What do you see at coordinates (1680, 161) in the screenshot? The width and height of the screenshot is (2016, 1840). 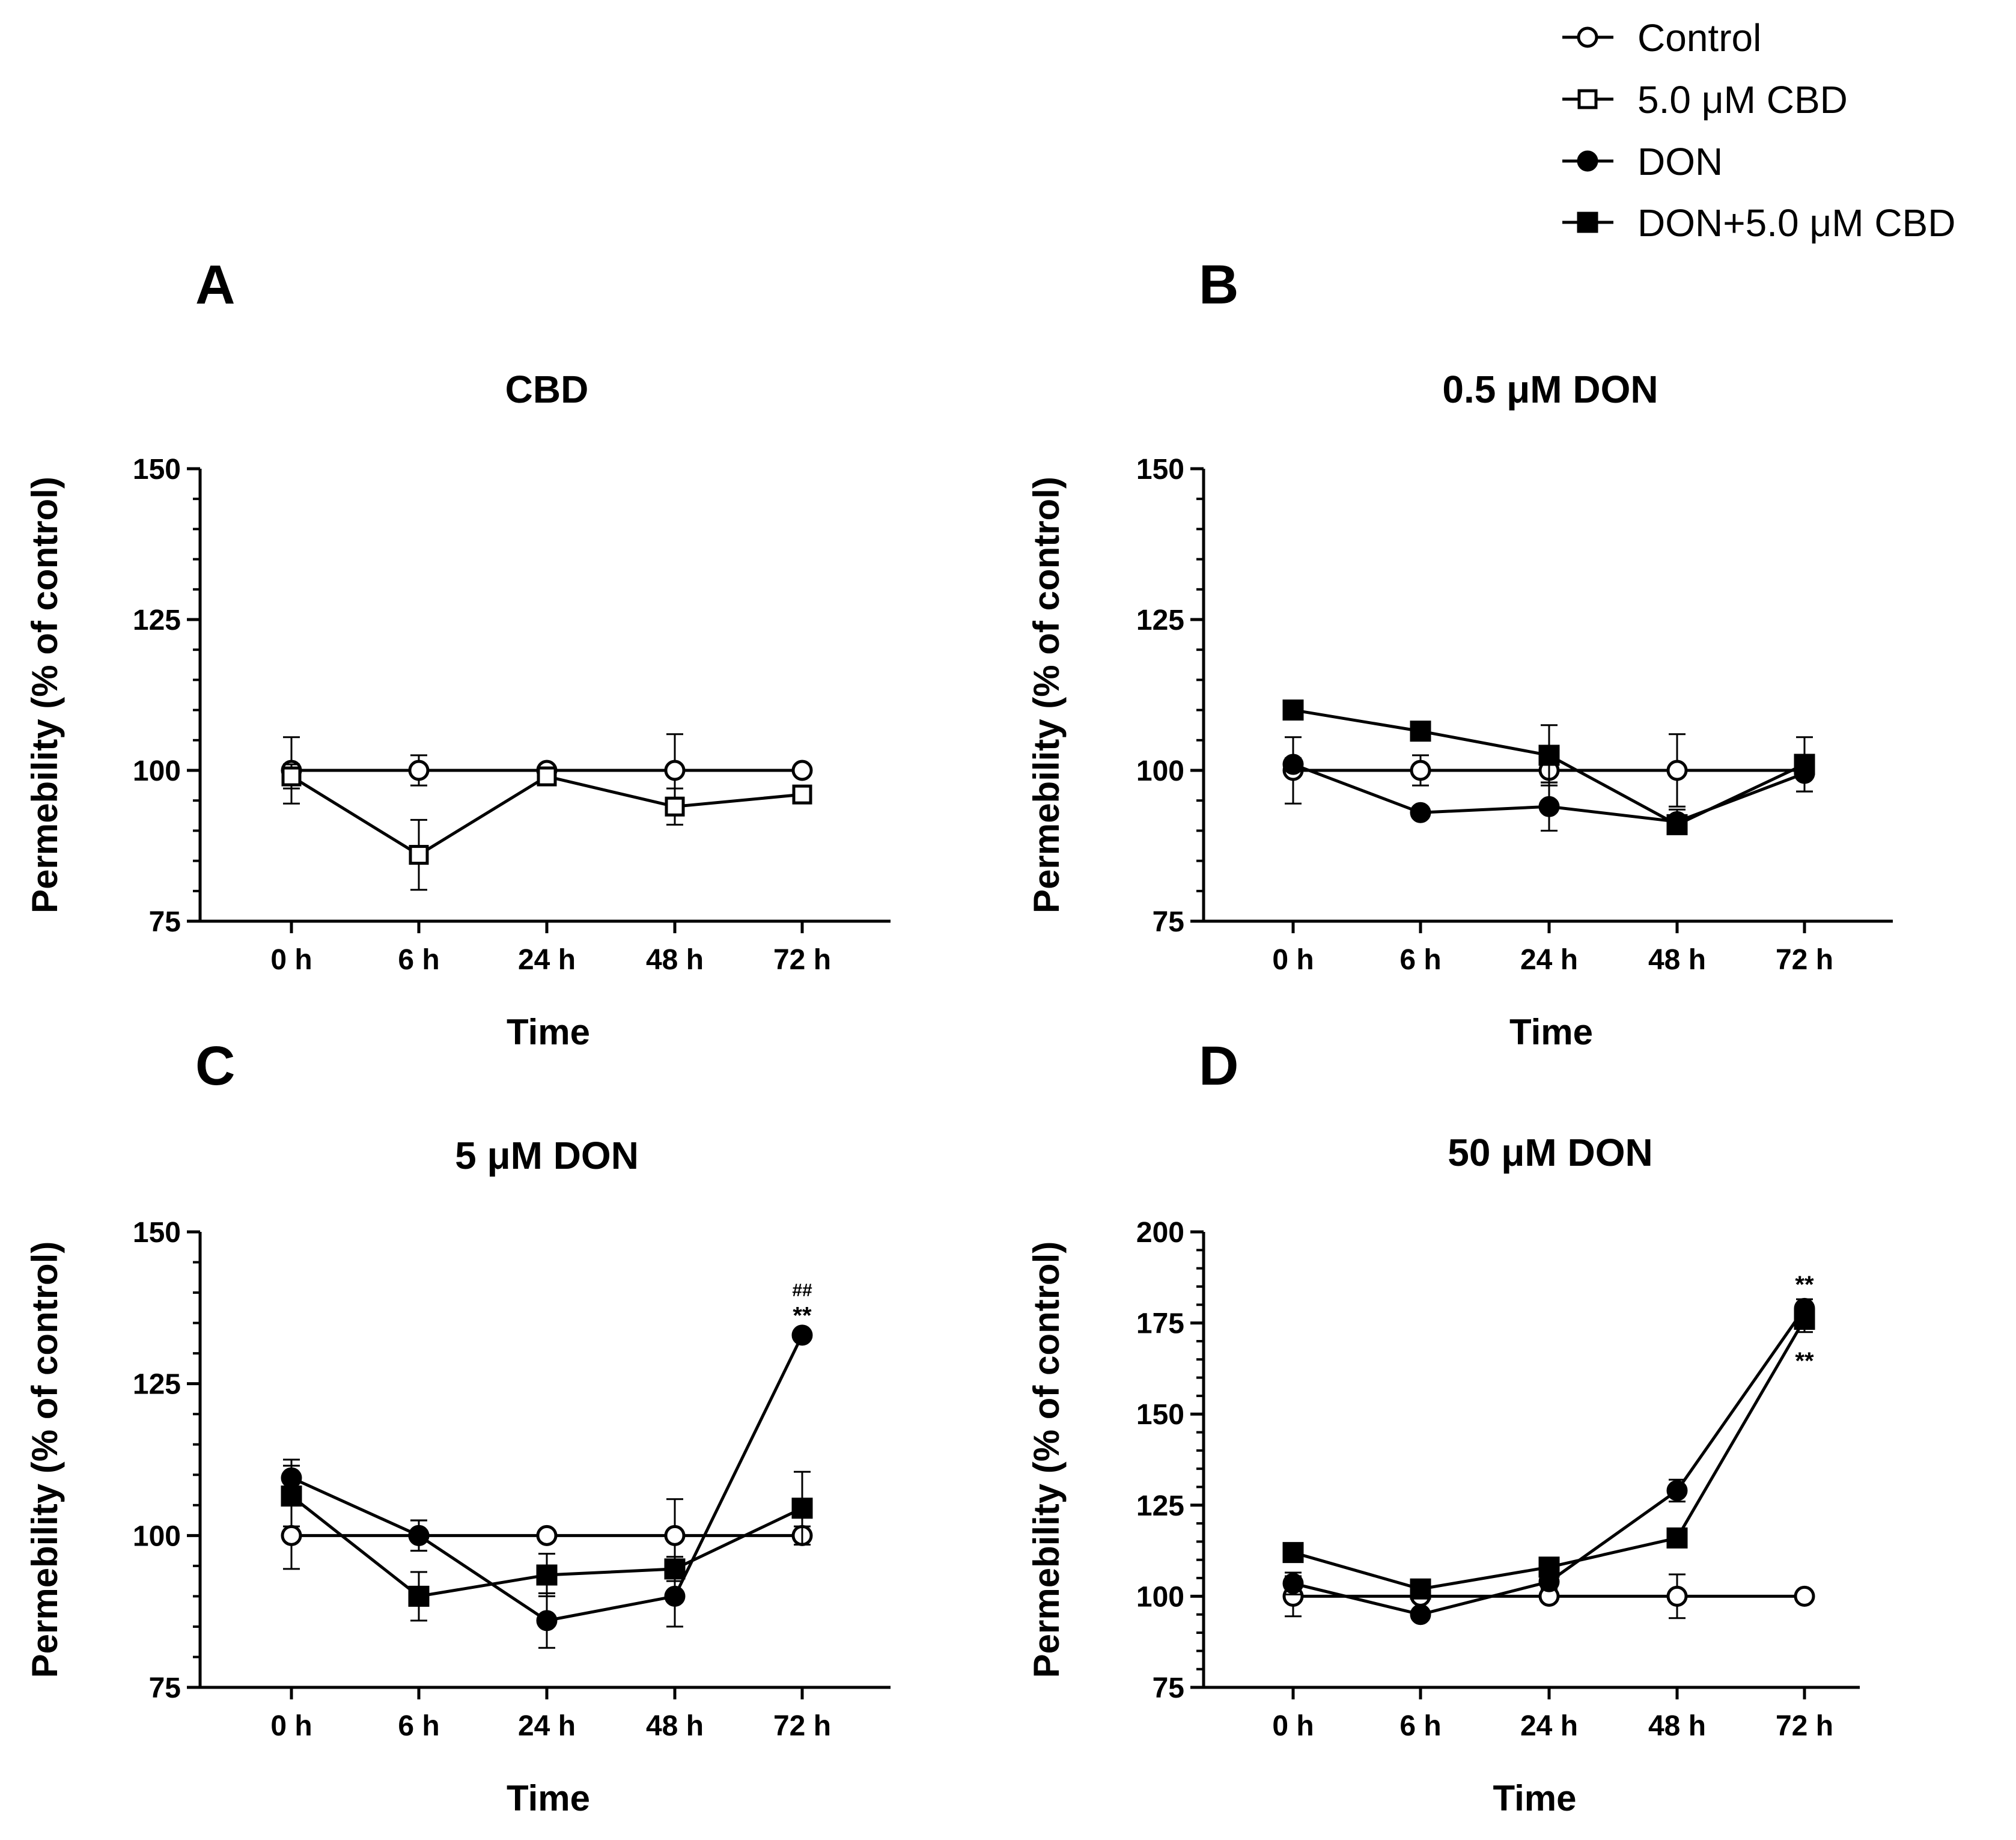 I see `legend-label: DON` at bounding box center [1680, 161].